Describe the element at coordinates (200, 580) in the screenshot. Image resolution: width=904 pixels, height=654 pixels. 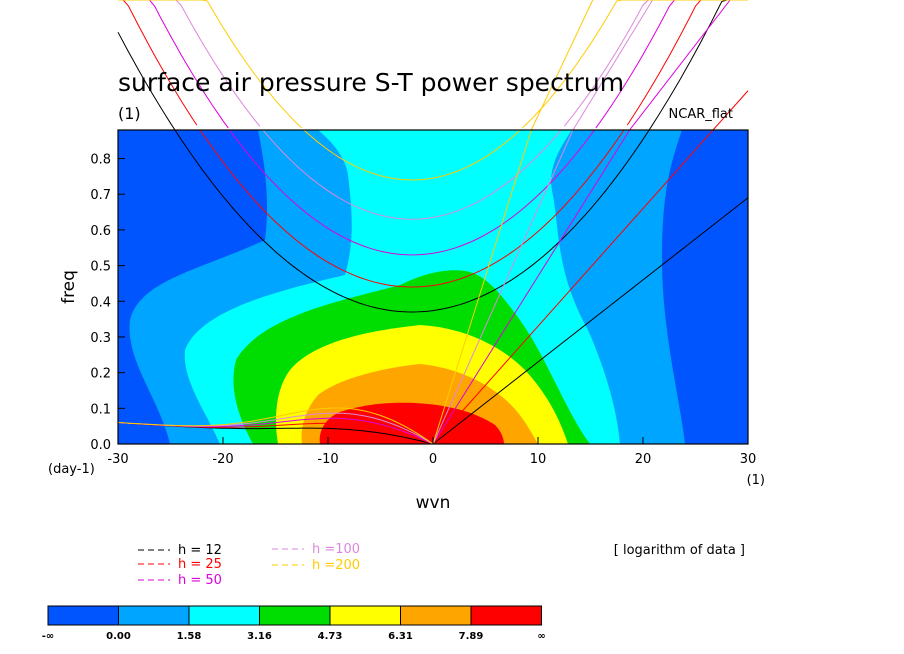
I see `legend-label: h = 50` at that location.